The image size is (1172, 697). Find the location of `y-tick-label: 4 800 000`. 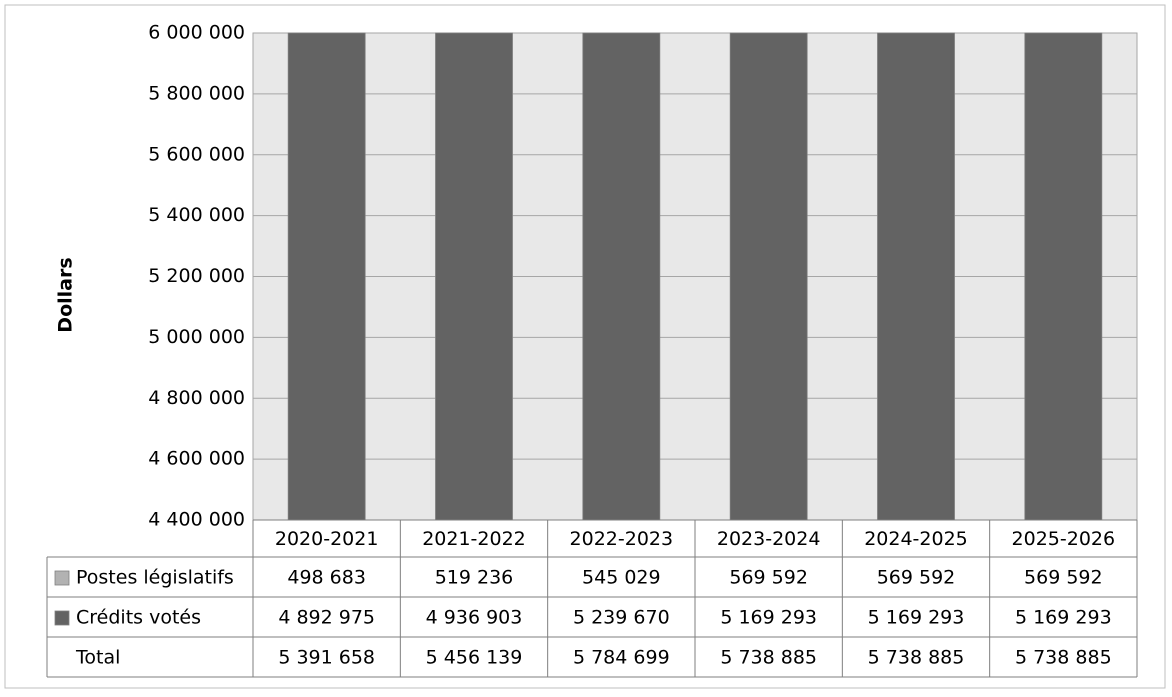

y-tick-label: 4 800 000 is located at coordinates (196, 398).